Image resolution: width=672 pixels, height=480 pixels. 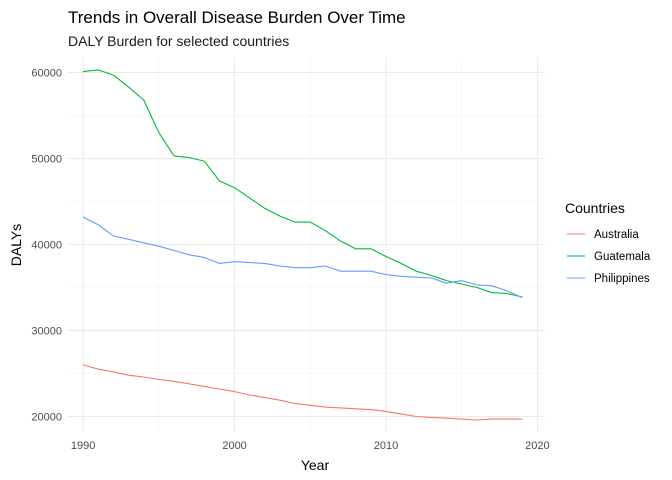 What do you see at coordinates (622, 257) in the screenshot?
I see `legend-label-guatemala: Guatemala` at bounding box center [622, 257].